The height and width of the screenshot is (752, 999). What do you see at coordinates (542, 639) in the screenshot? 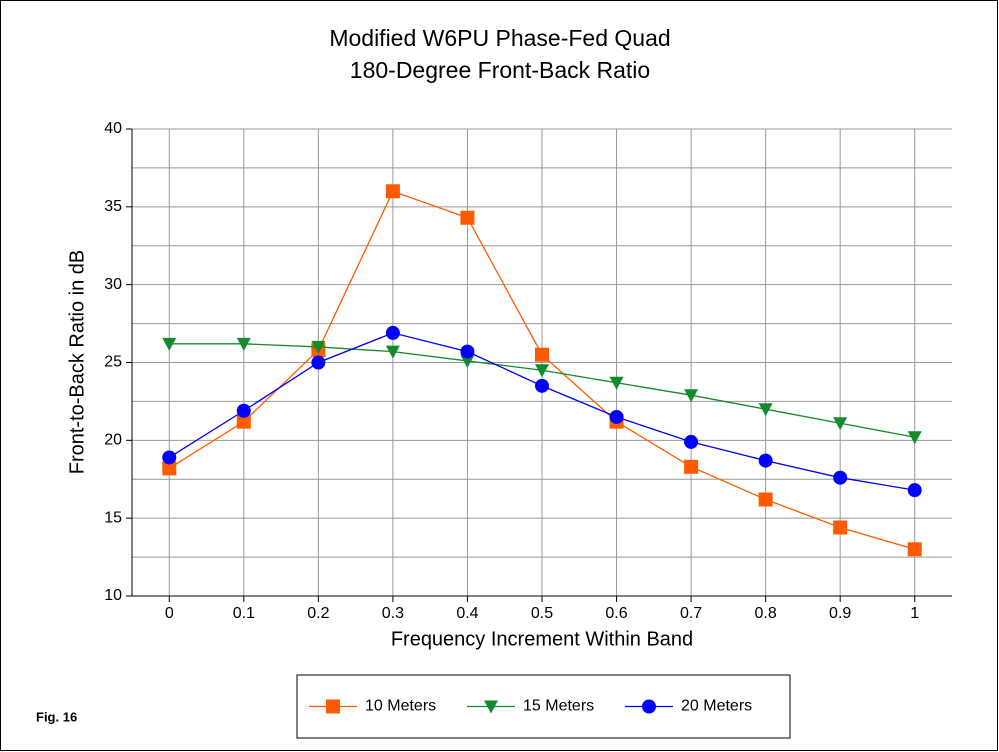
I see `x-axis-label: Frequency Increment Within Band` at bounding box center [542, 639].